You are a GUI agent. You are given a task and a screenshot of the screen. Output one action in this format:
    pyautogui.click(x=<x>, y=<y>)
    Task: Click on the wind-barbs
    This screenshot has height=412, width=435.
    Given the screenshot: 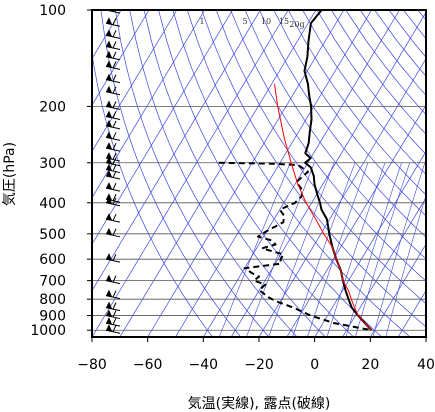 What is the action you would take?
    pyautogui.click(x=113, y=172)
    